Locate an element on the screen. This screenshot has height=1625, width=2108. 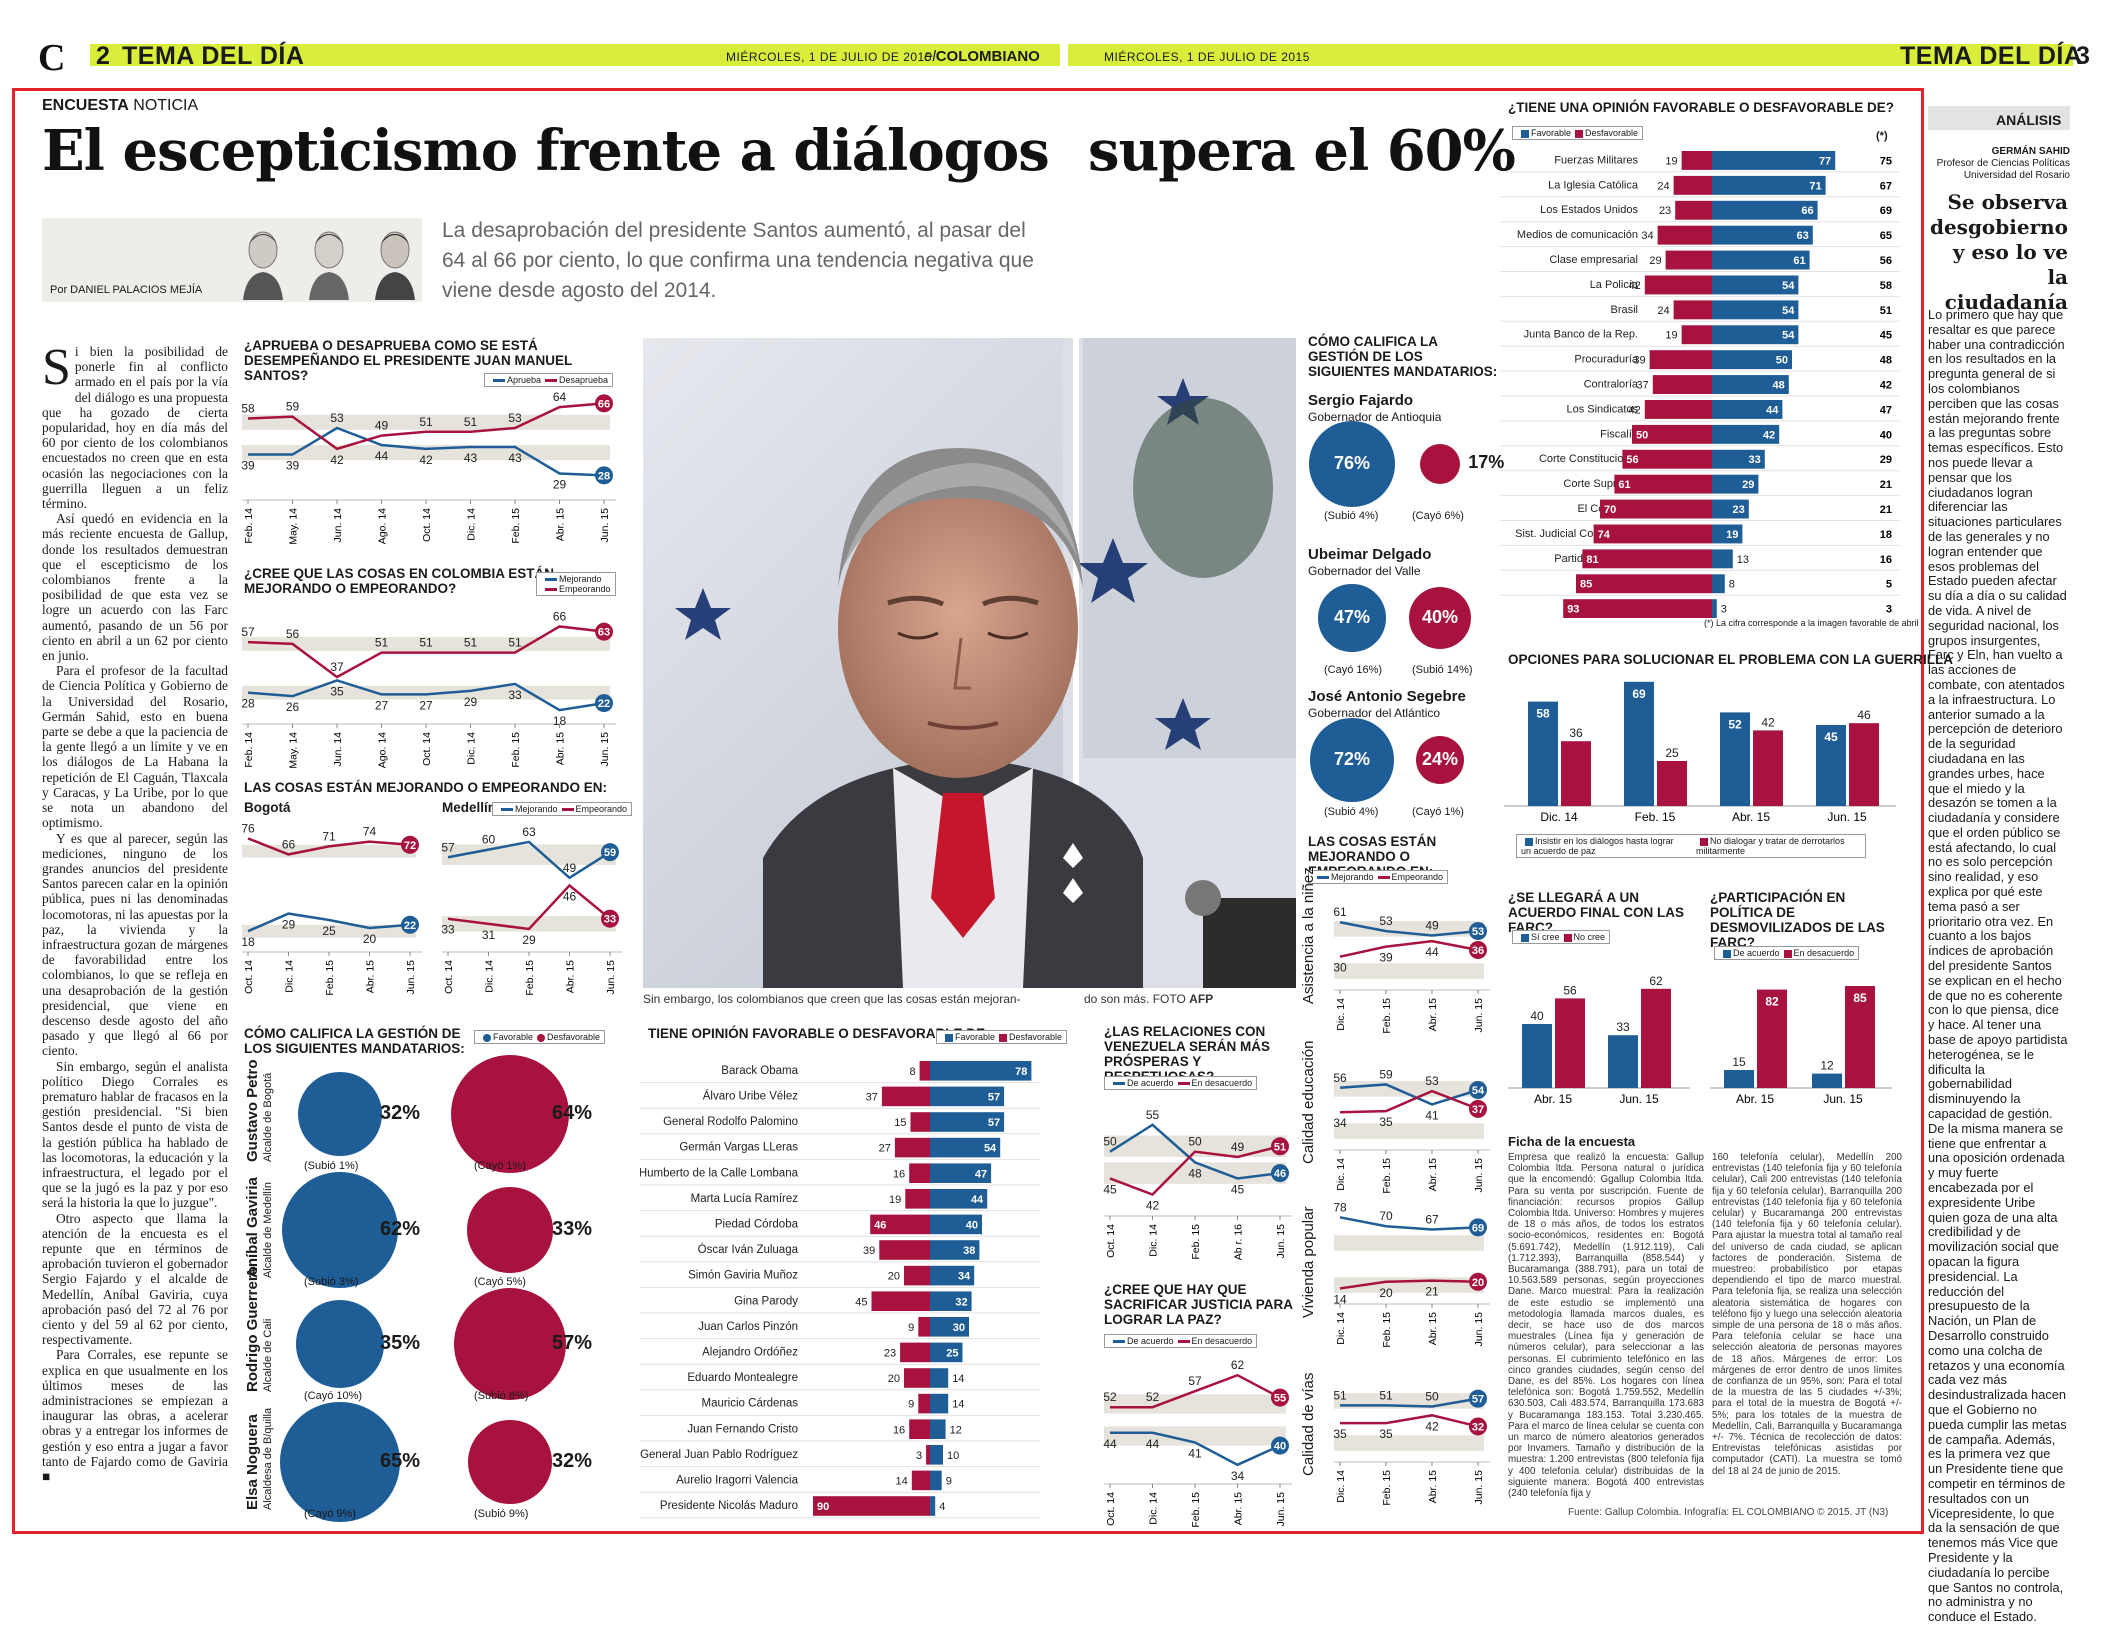
governor-name: Ubeimar Delgado is located at coordinates (1370, 554).